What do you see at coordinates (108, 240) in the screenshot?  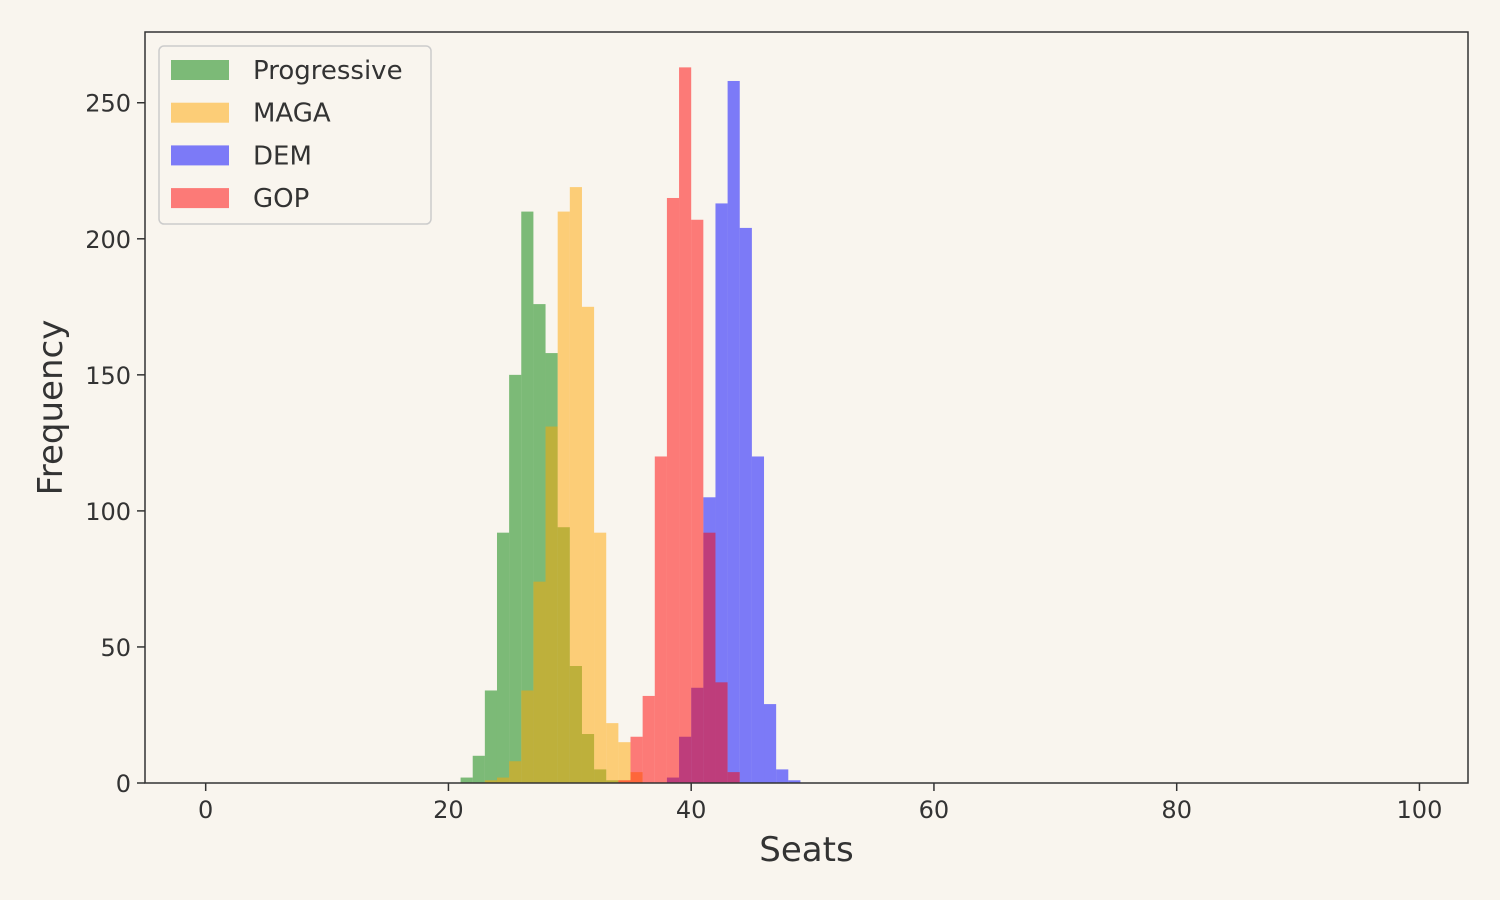 I see `y-tick-label: 200` at bounding box center [108, 240].